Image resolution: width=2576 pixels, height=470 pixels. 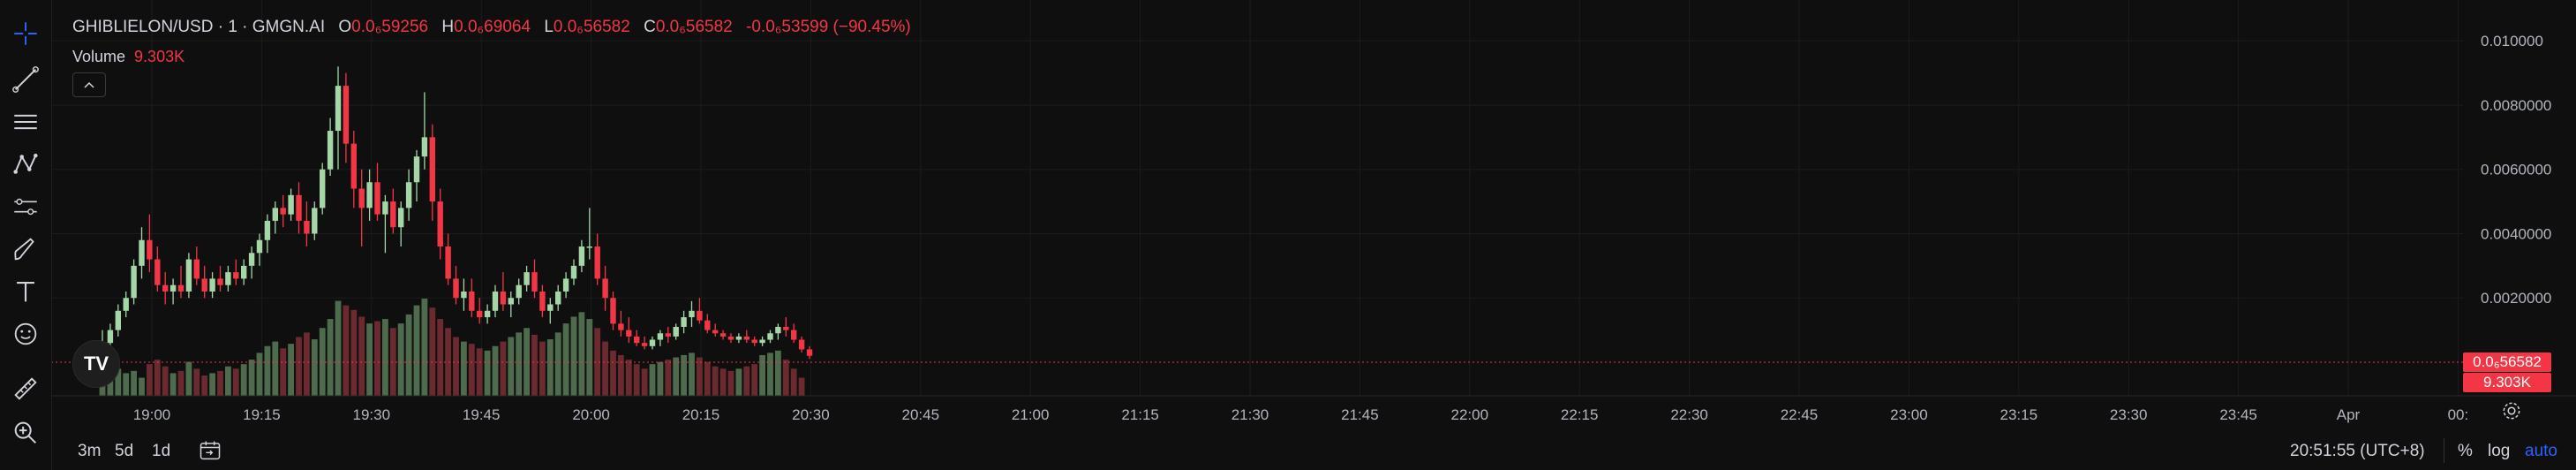 I want to click on brush-tool, so click(x=26, y=249).